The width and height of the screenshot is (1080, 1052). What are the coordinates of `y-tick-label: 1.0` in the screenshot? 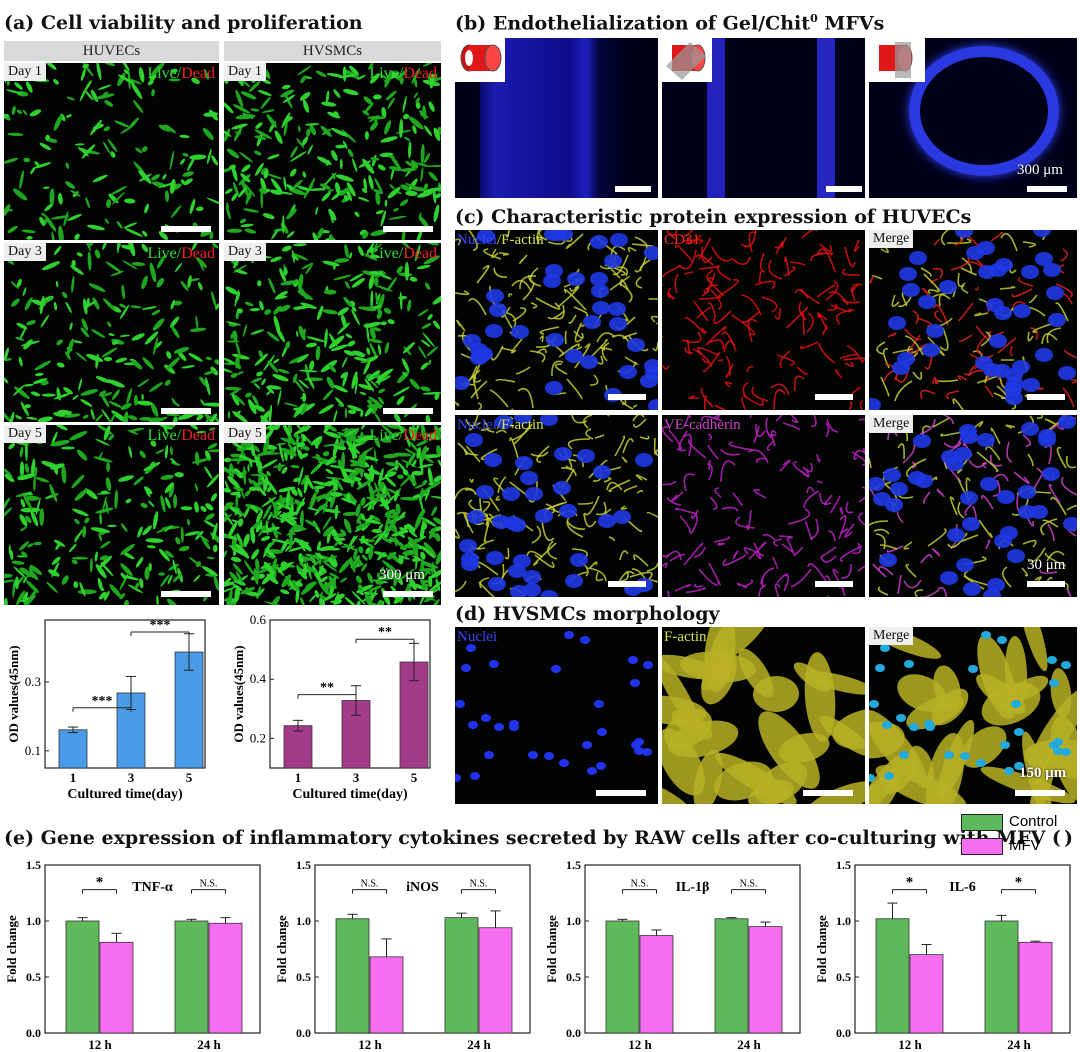 It's located at (33, 921).